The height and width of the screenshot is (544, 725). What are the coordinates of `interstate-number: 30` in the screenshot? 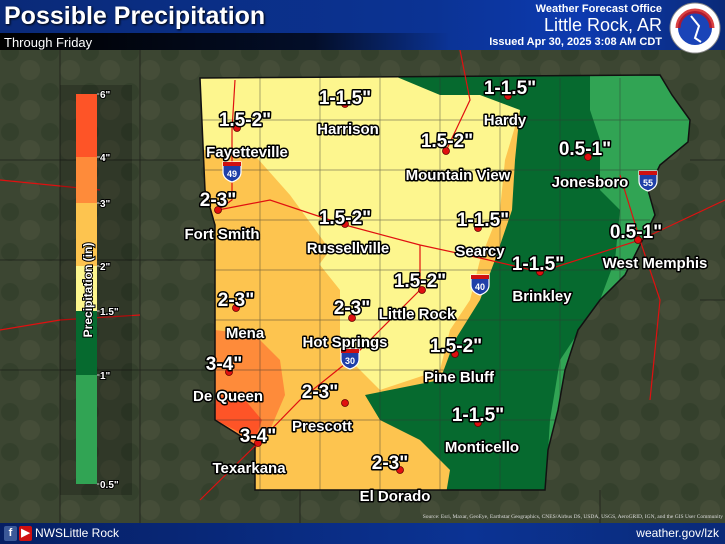 It's located at (350, 361).